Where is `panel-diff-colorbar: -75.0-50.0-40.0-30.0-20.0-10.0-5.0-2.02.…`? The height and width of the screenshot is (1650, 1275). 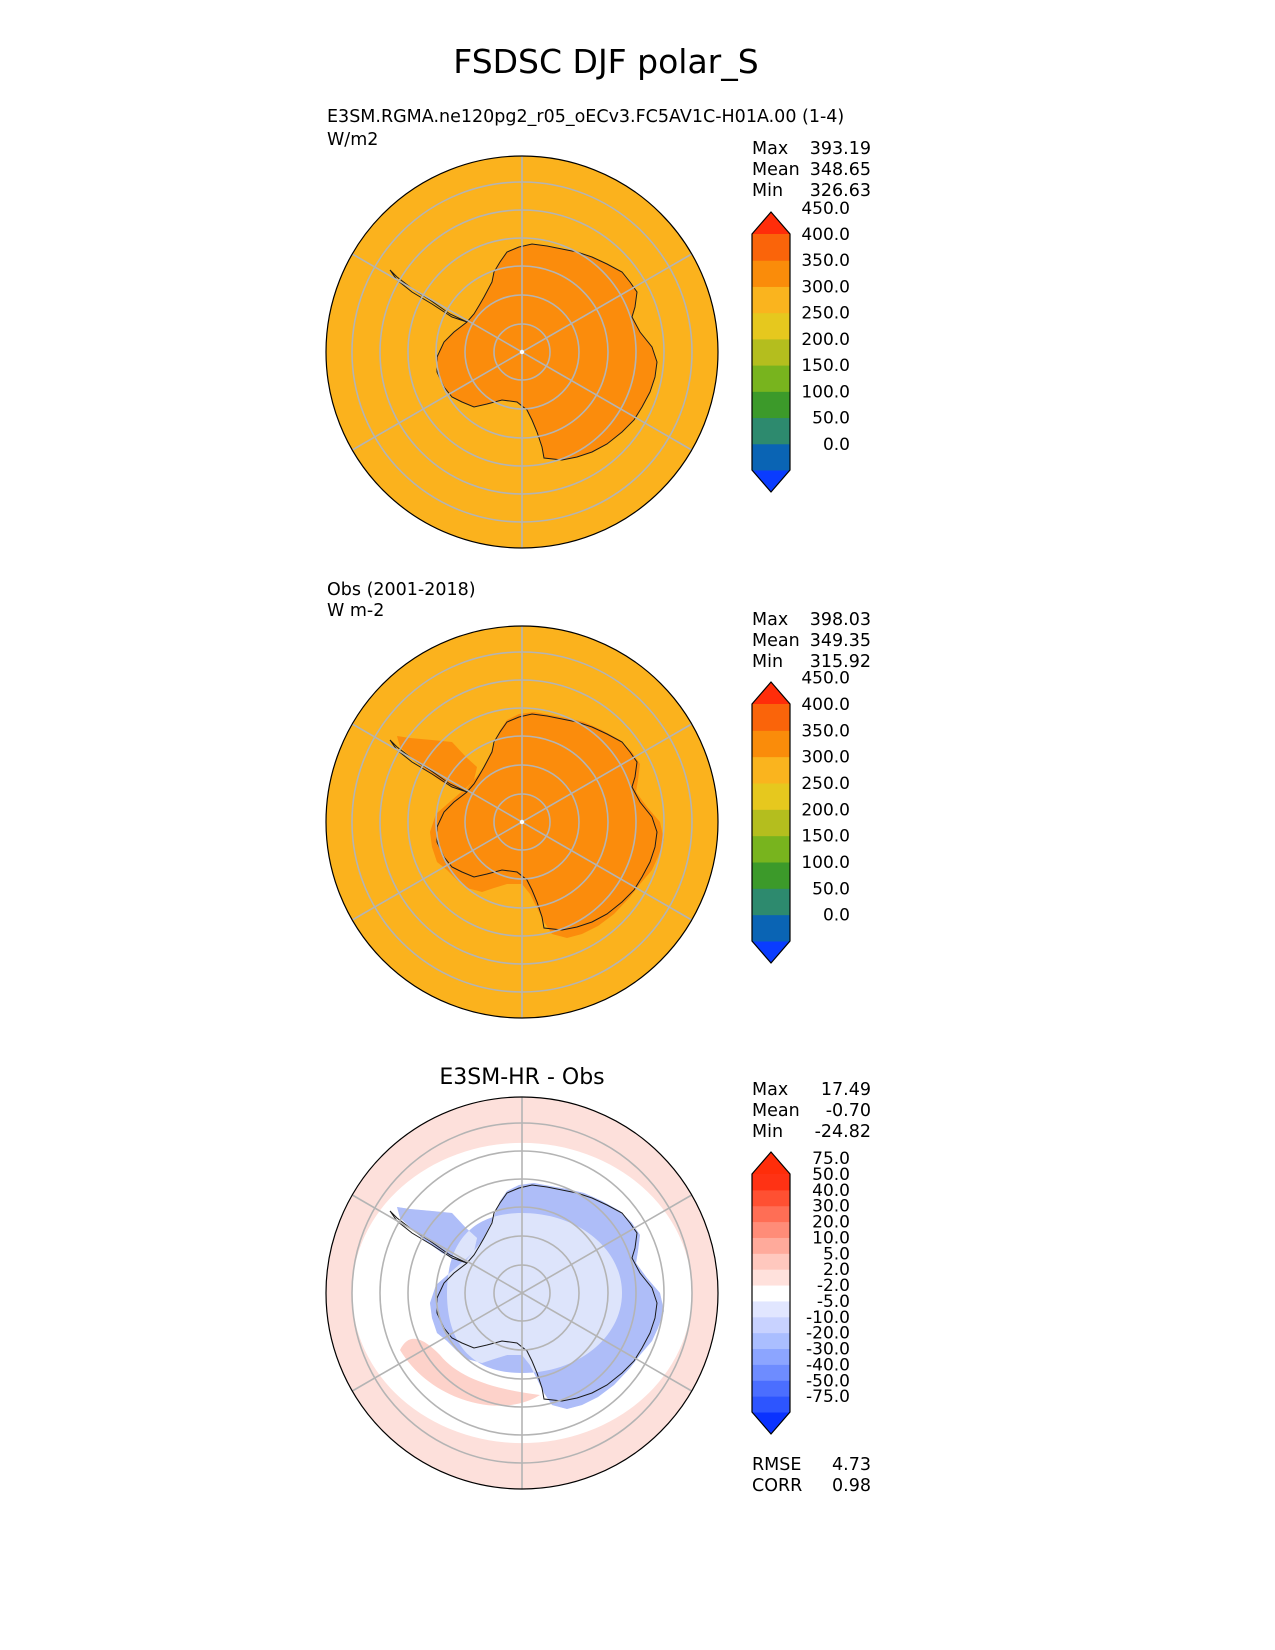
panel-diff-colorbar: -75.0-50.0-40.0-30.0-20.0-10.0-5.0-2.02.… is located at coordinates (800, 1292).